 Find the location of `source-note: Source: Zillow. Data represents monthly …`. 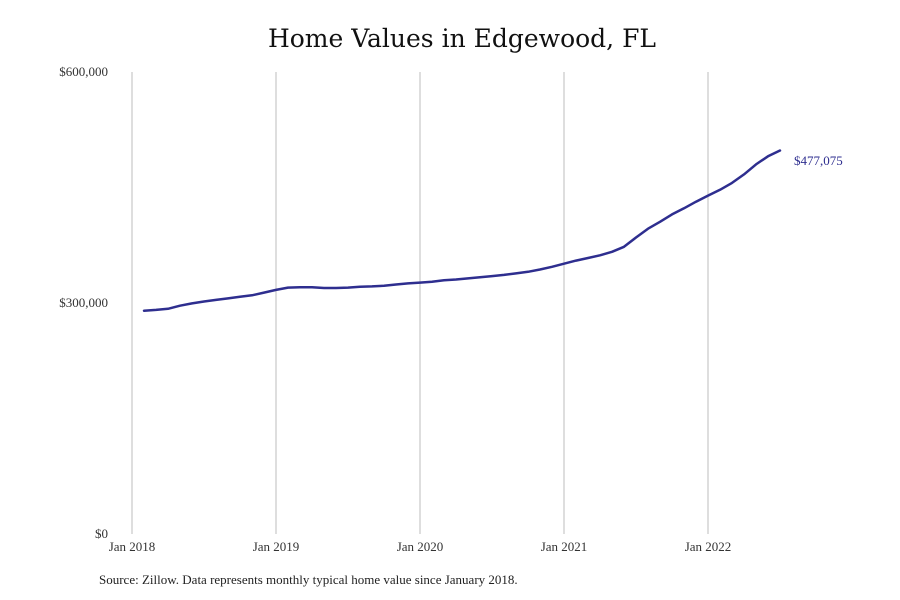

source-note: Source: Zillow. Data represents monthly … is located at coordinates (308, 579).